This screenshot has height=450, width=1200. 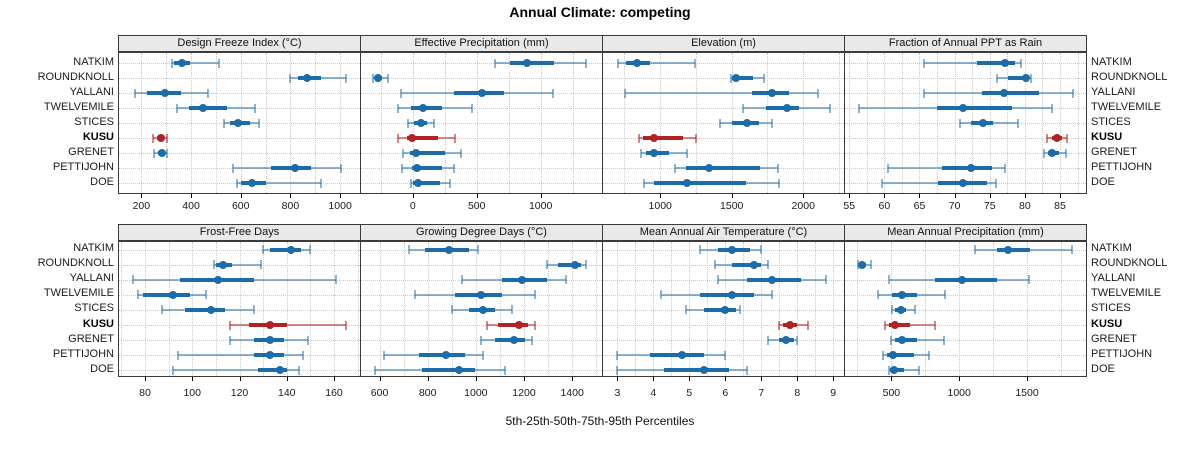 I want to click on site-label-left: ROUNDKNOLL, so click(x=75, y=76).